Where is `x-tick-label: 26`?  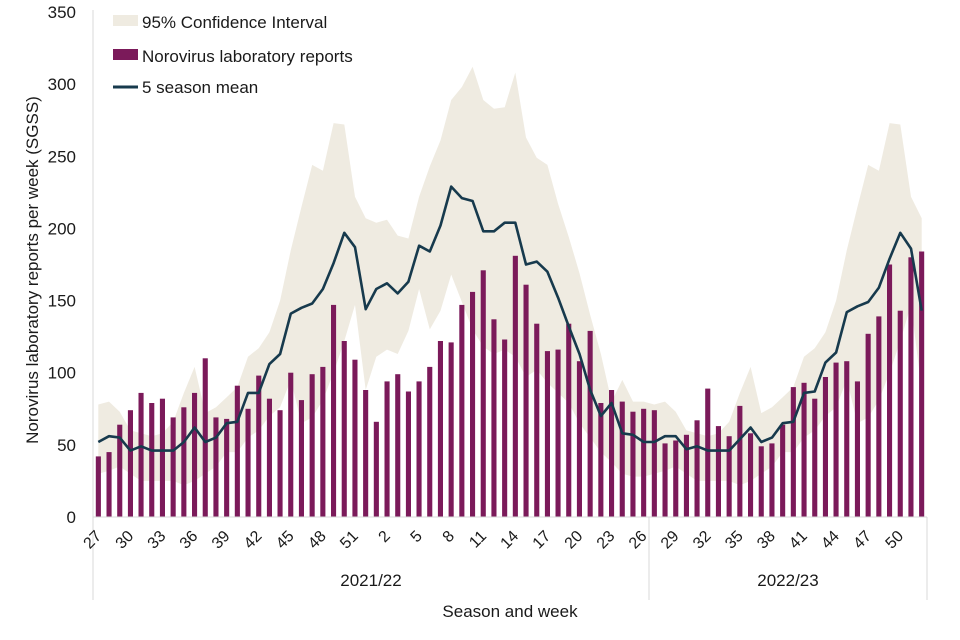
x-tick-label: 26 is located at coordinates (638, 540).